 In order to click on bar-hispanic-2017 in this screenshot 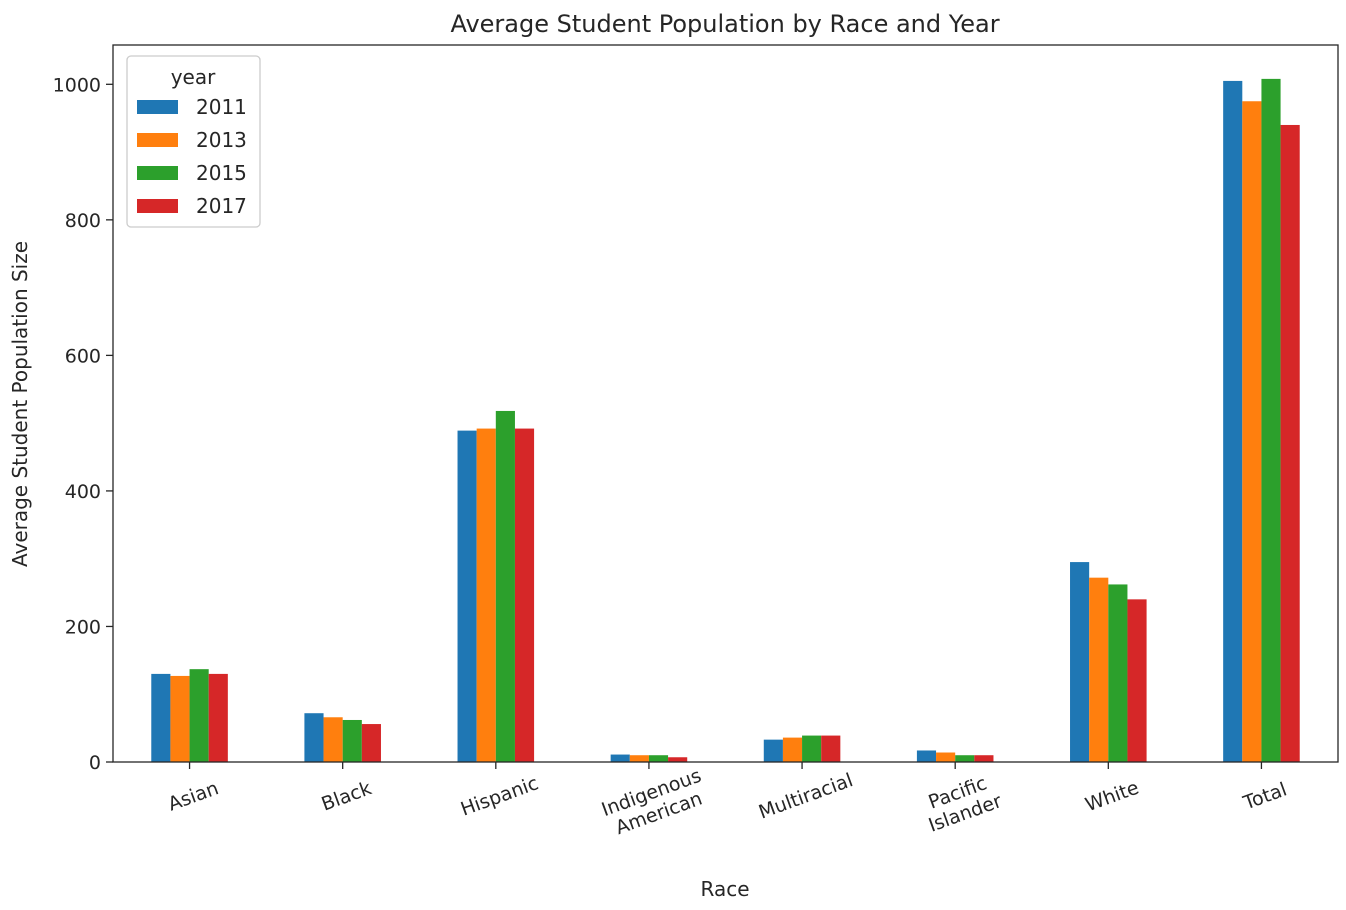, I will do `click(524, 595)`.